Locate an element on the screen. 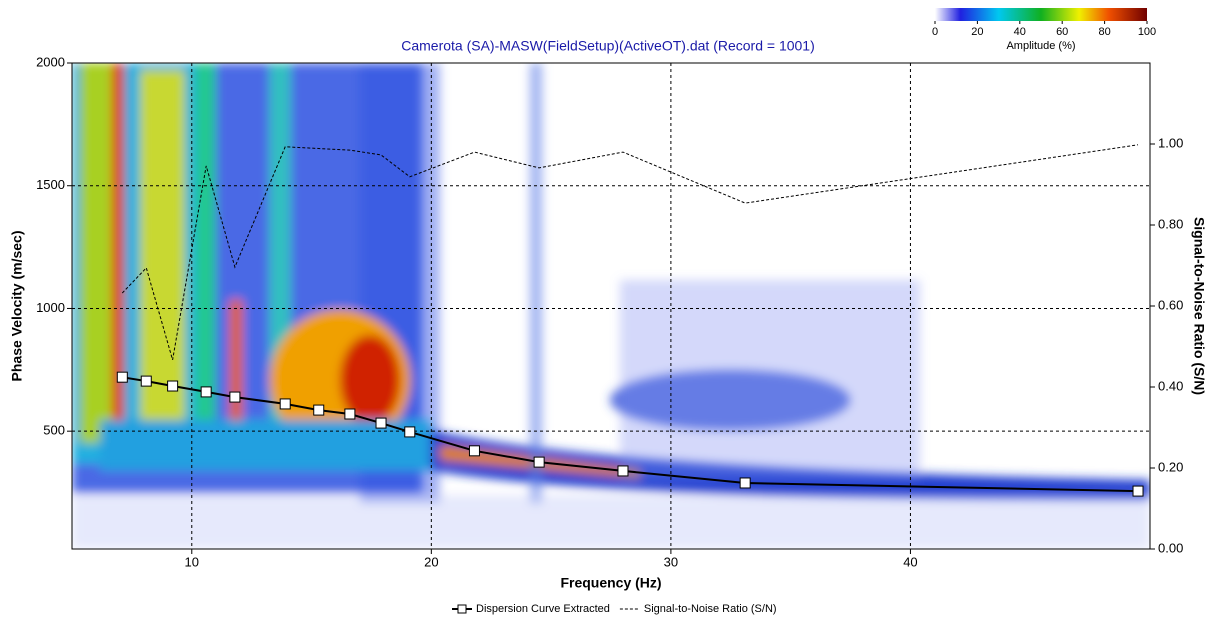 The width and height of the screenshot is (1210, 619). x-tick-label: 10 is located at coordinates (192, 561).